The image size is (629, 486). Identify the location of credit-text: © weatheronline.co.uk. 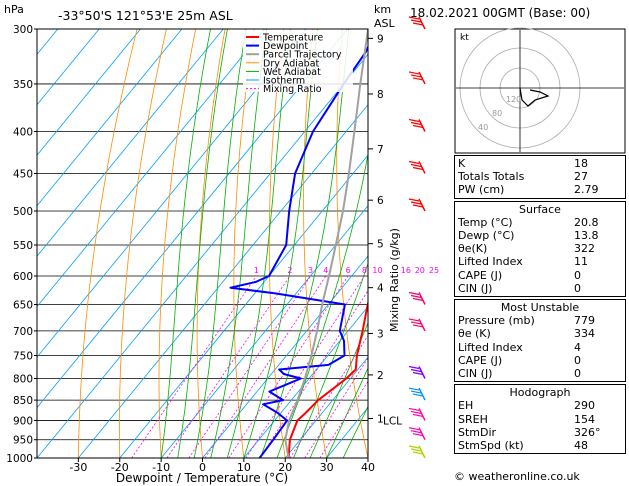
(517, 476).